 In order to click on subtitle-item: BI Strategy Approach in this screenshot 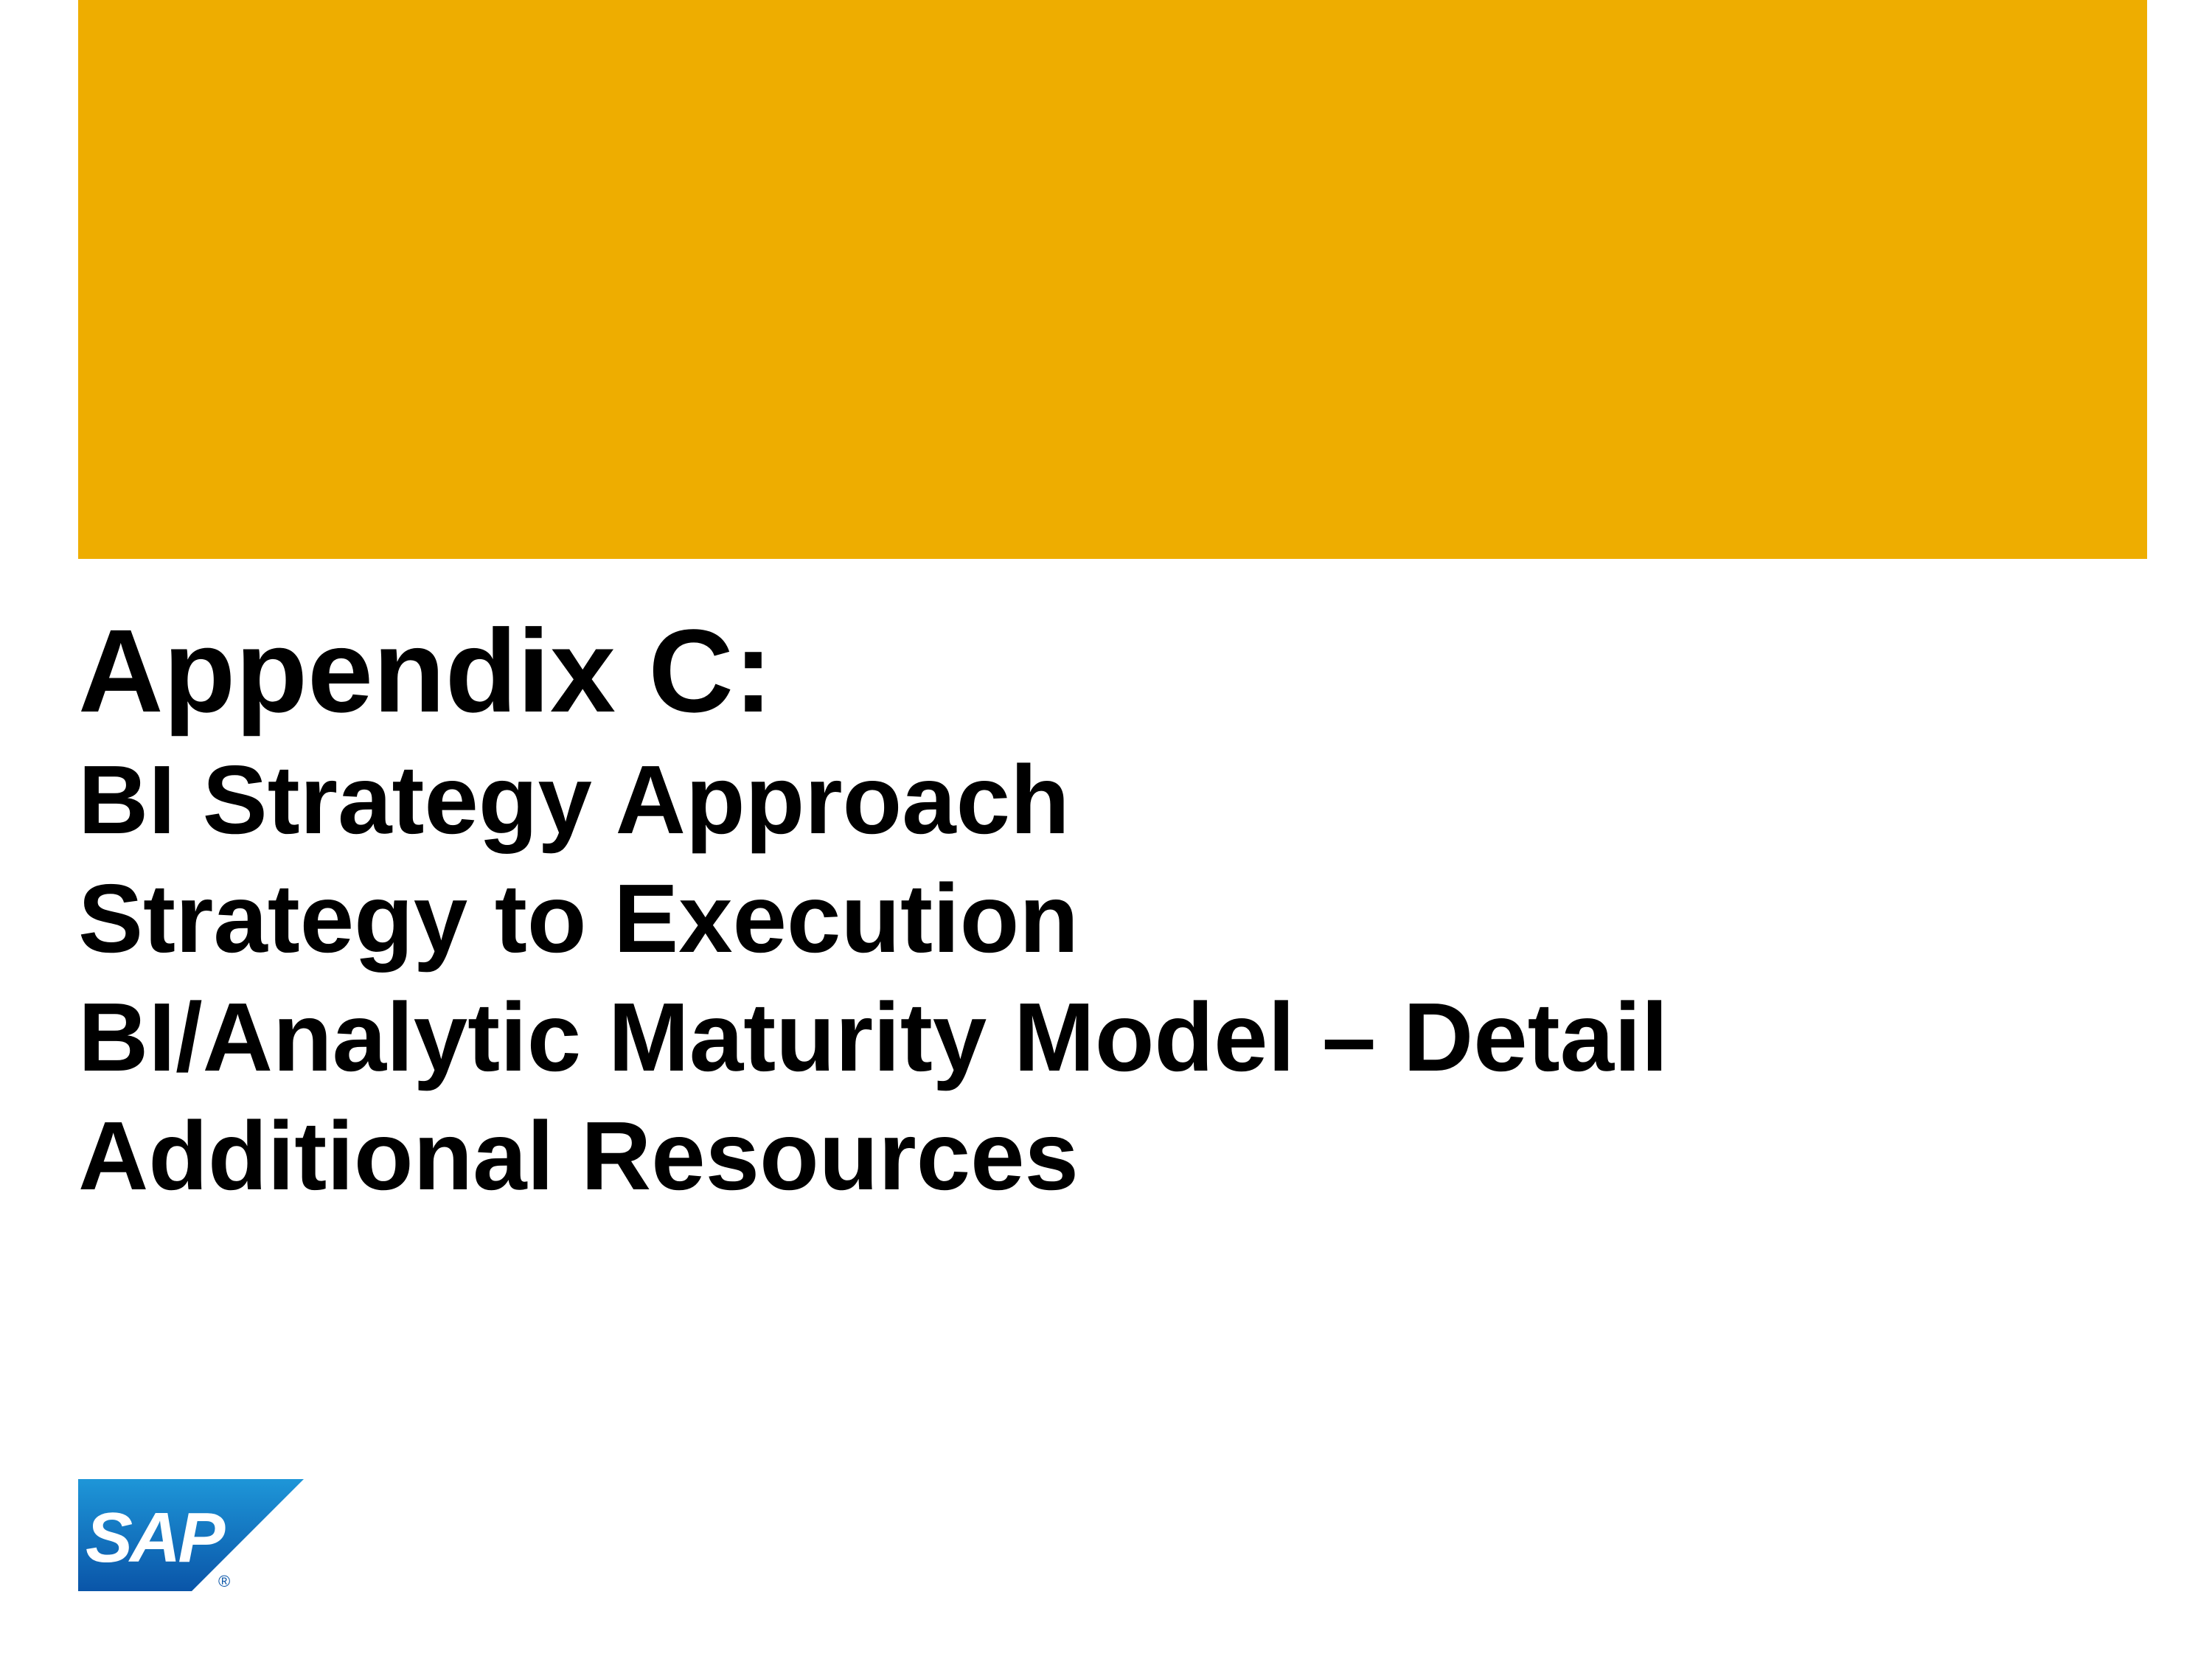, I will do `click(574, 799)`.